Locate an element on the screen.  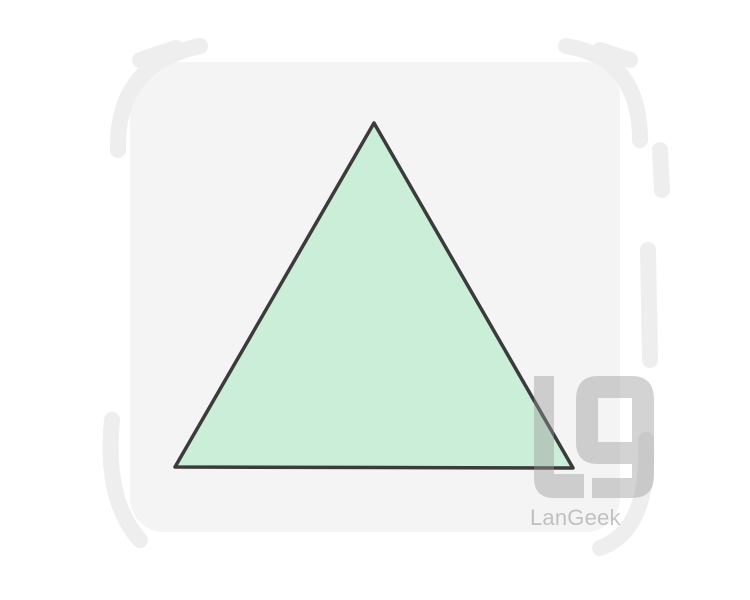
langeek-logo-icon is located at coordinates (594, 437).